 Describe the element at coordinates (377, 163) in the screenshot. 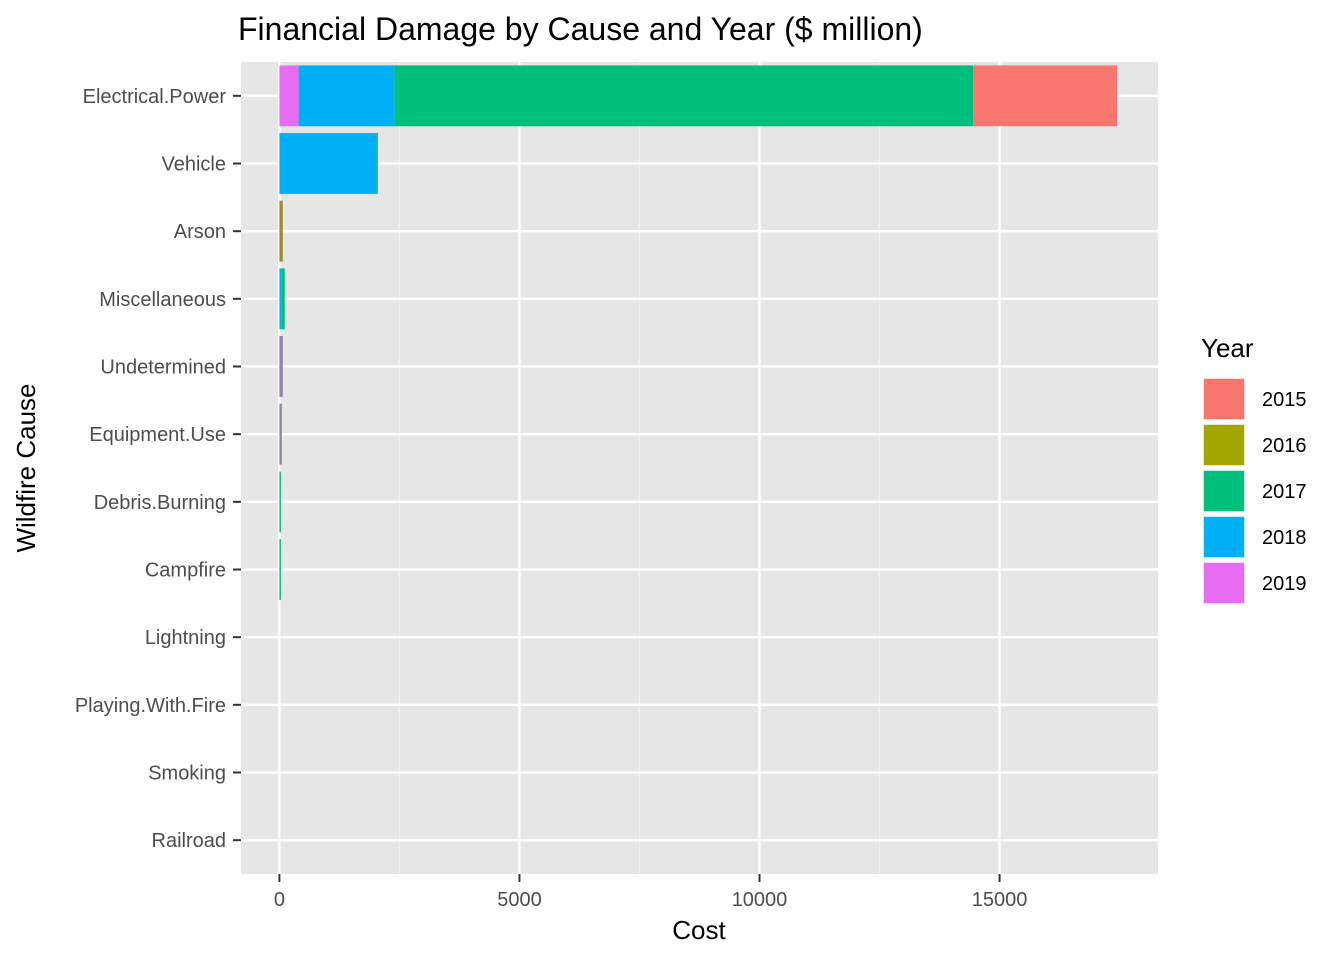

I see `bar-Vehicle-2017` at that location.